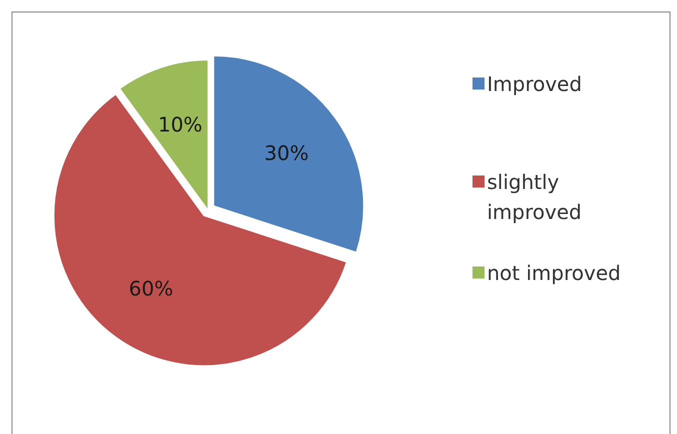 The image size is (677, 434). Describe the element at coordinates (286, 152) in the screenshot. I see `data-label: 30%` at that location.